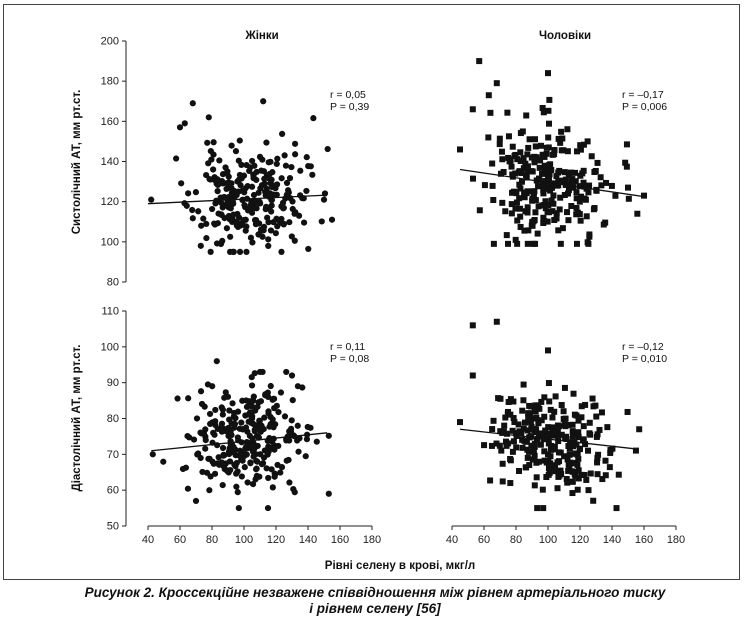  Describe the element at coordinates (110, 242) in the screenshot. I see `y-tick-label: 100` at that location.